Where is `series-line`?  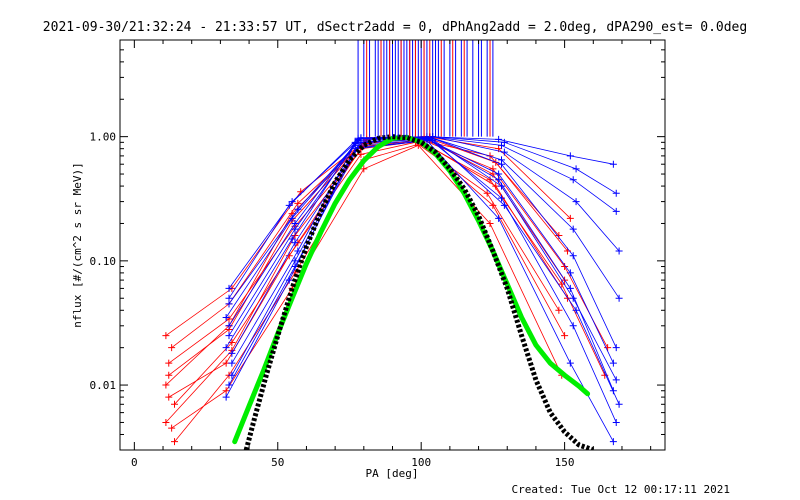
series-line is located at coordinates (422, 212).